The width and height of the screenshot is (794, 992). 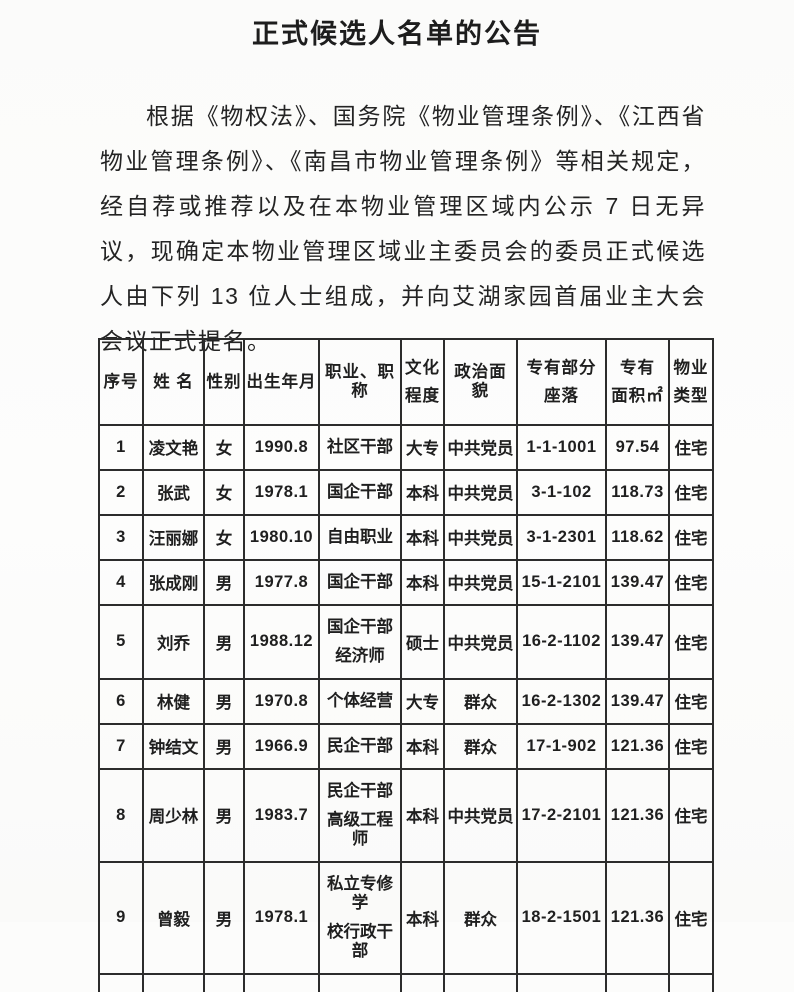 I want to click on table-cell: 1988.12, so click(x=281, y=641).